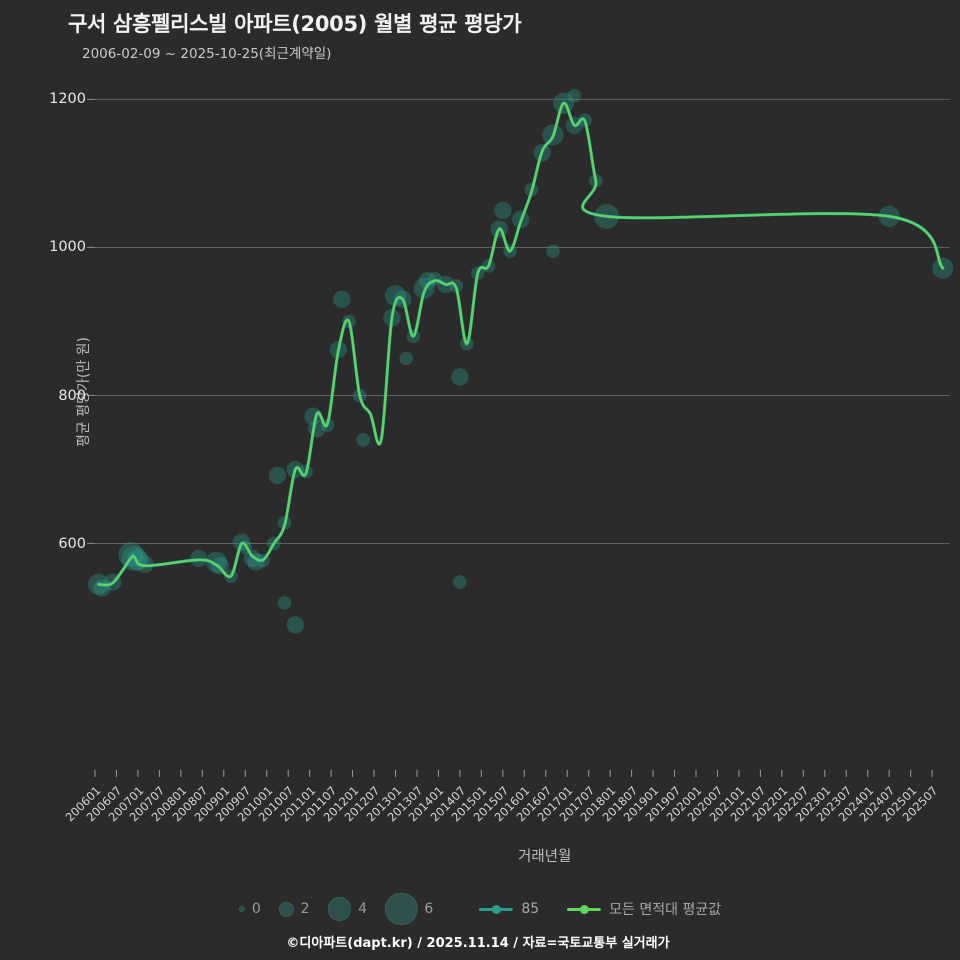 The image size is (960, 960). Describe the element at coordinates (295, 24) in the screenshot. I see `page-title: 구서 삼흥펠리스빌 아파트(2005) 월별 평균 평당가` at that location.